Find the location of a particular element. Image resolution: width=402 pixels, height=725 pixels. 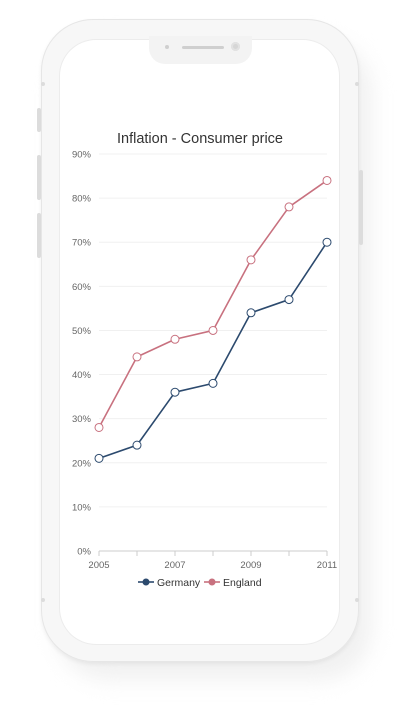

y-tick-label: 90% is located at coordinates (82, 155).